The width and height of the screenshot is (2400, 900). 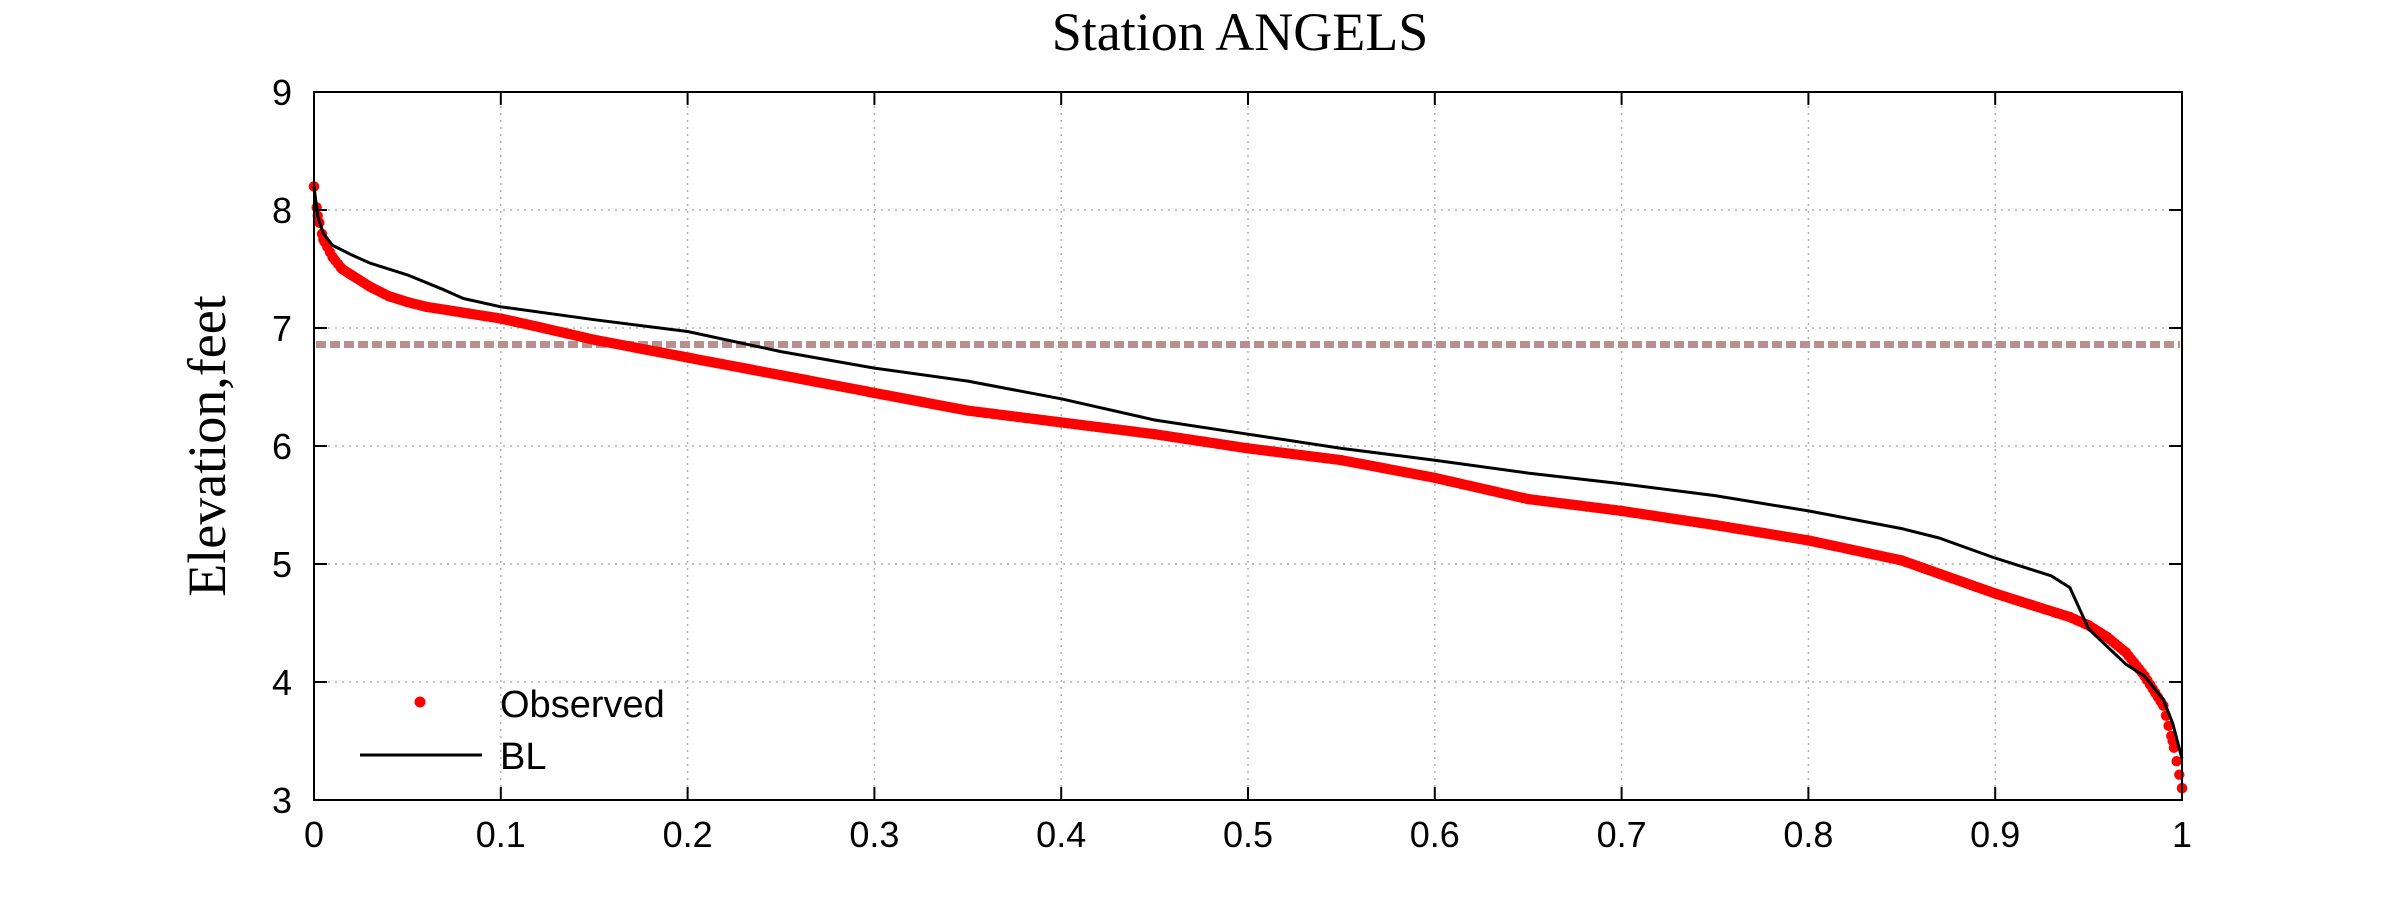 I want to click on y-tick-label: 7, so click(x=282, y=328).